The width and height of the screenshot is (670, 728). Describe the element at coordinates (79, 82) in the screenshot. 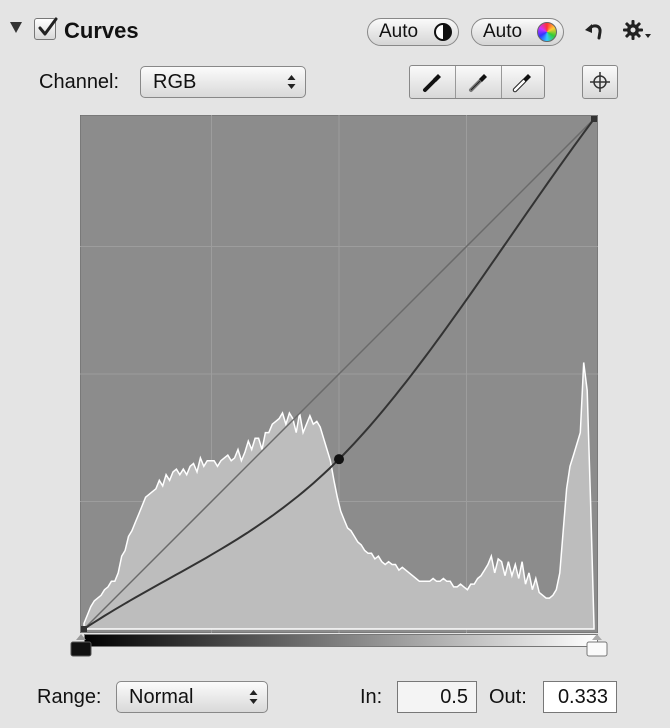

I see `channel-label: Channel:` at that location.